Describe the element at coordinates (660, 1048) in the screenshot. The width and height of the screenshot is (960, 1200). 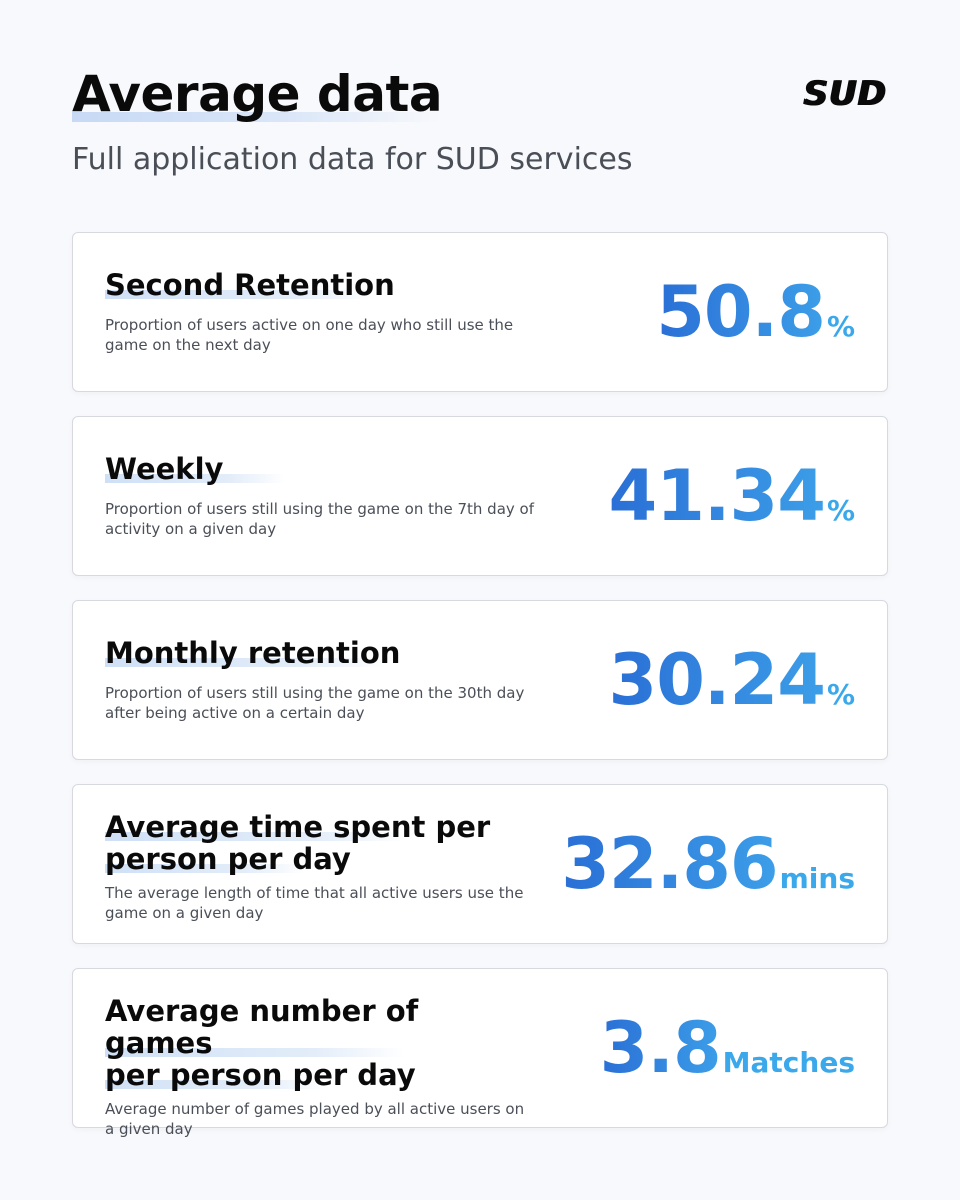
I see `stat-number: 3.8` at that location.